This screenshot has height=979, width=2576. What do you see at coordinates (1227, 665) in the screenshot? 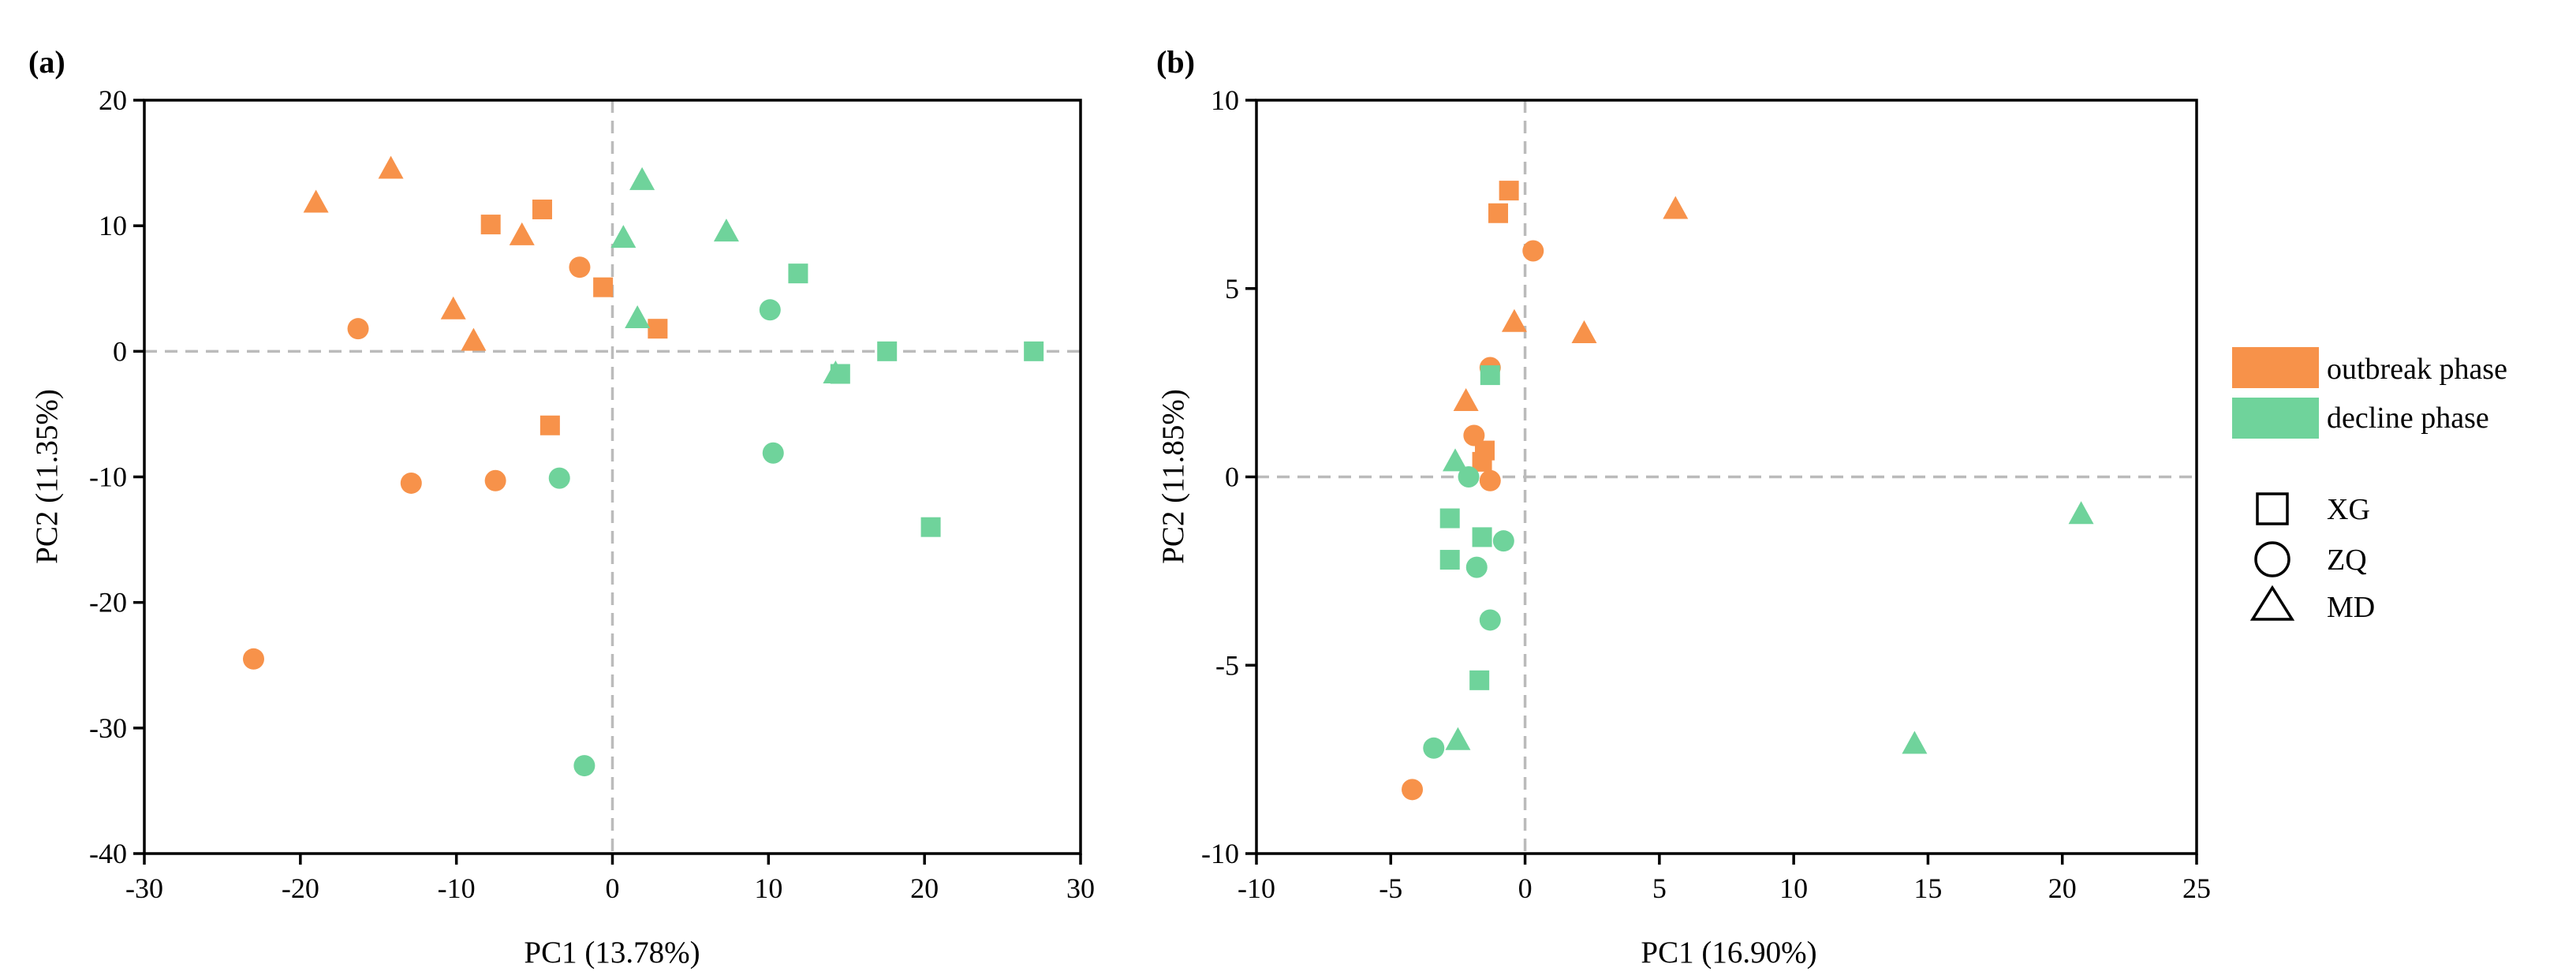
I see `panel-b-y-tick-label: -5` at bounding box center [1227, 665].